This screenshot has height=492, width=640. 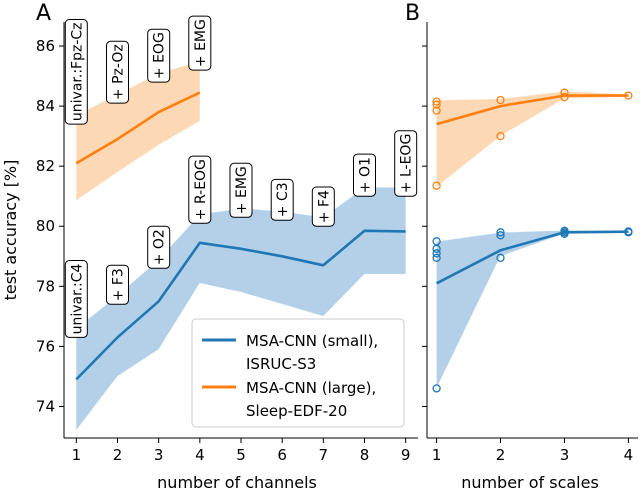 I want to click on band-edge-low-b-large, so click(x=532, y=142).